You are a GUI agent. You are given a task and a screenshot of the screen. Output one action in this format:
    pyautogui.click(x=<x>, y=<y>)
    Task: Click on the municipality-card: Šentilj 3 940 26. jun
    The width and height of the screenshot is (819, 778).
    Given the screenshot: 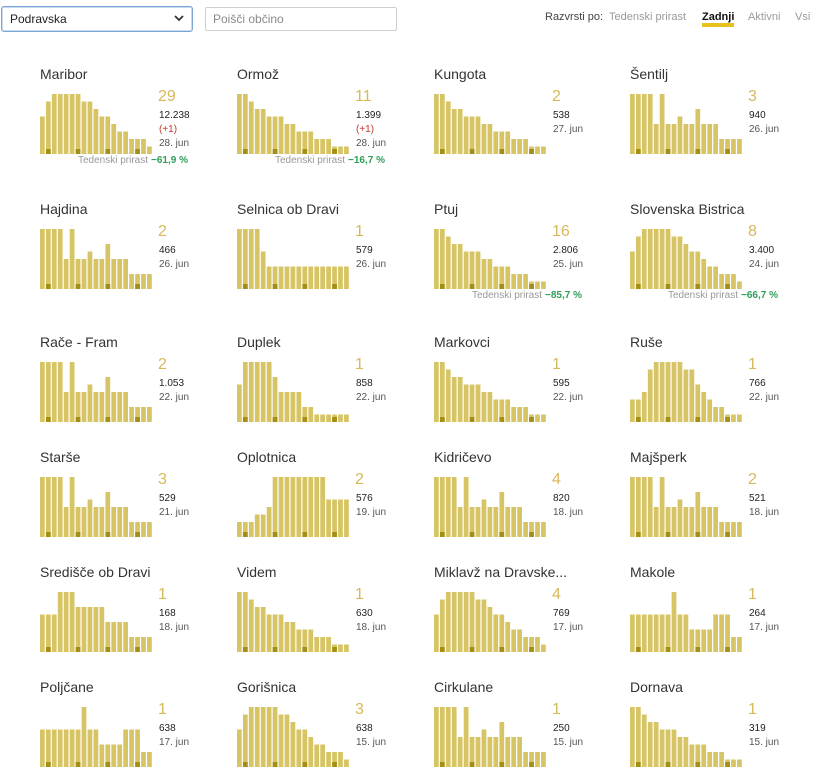 What is the action you would take?
    pyautogui.click(x=715, y=121)
    